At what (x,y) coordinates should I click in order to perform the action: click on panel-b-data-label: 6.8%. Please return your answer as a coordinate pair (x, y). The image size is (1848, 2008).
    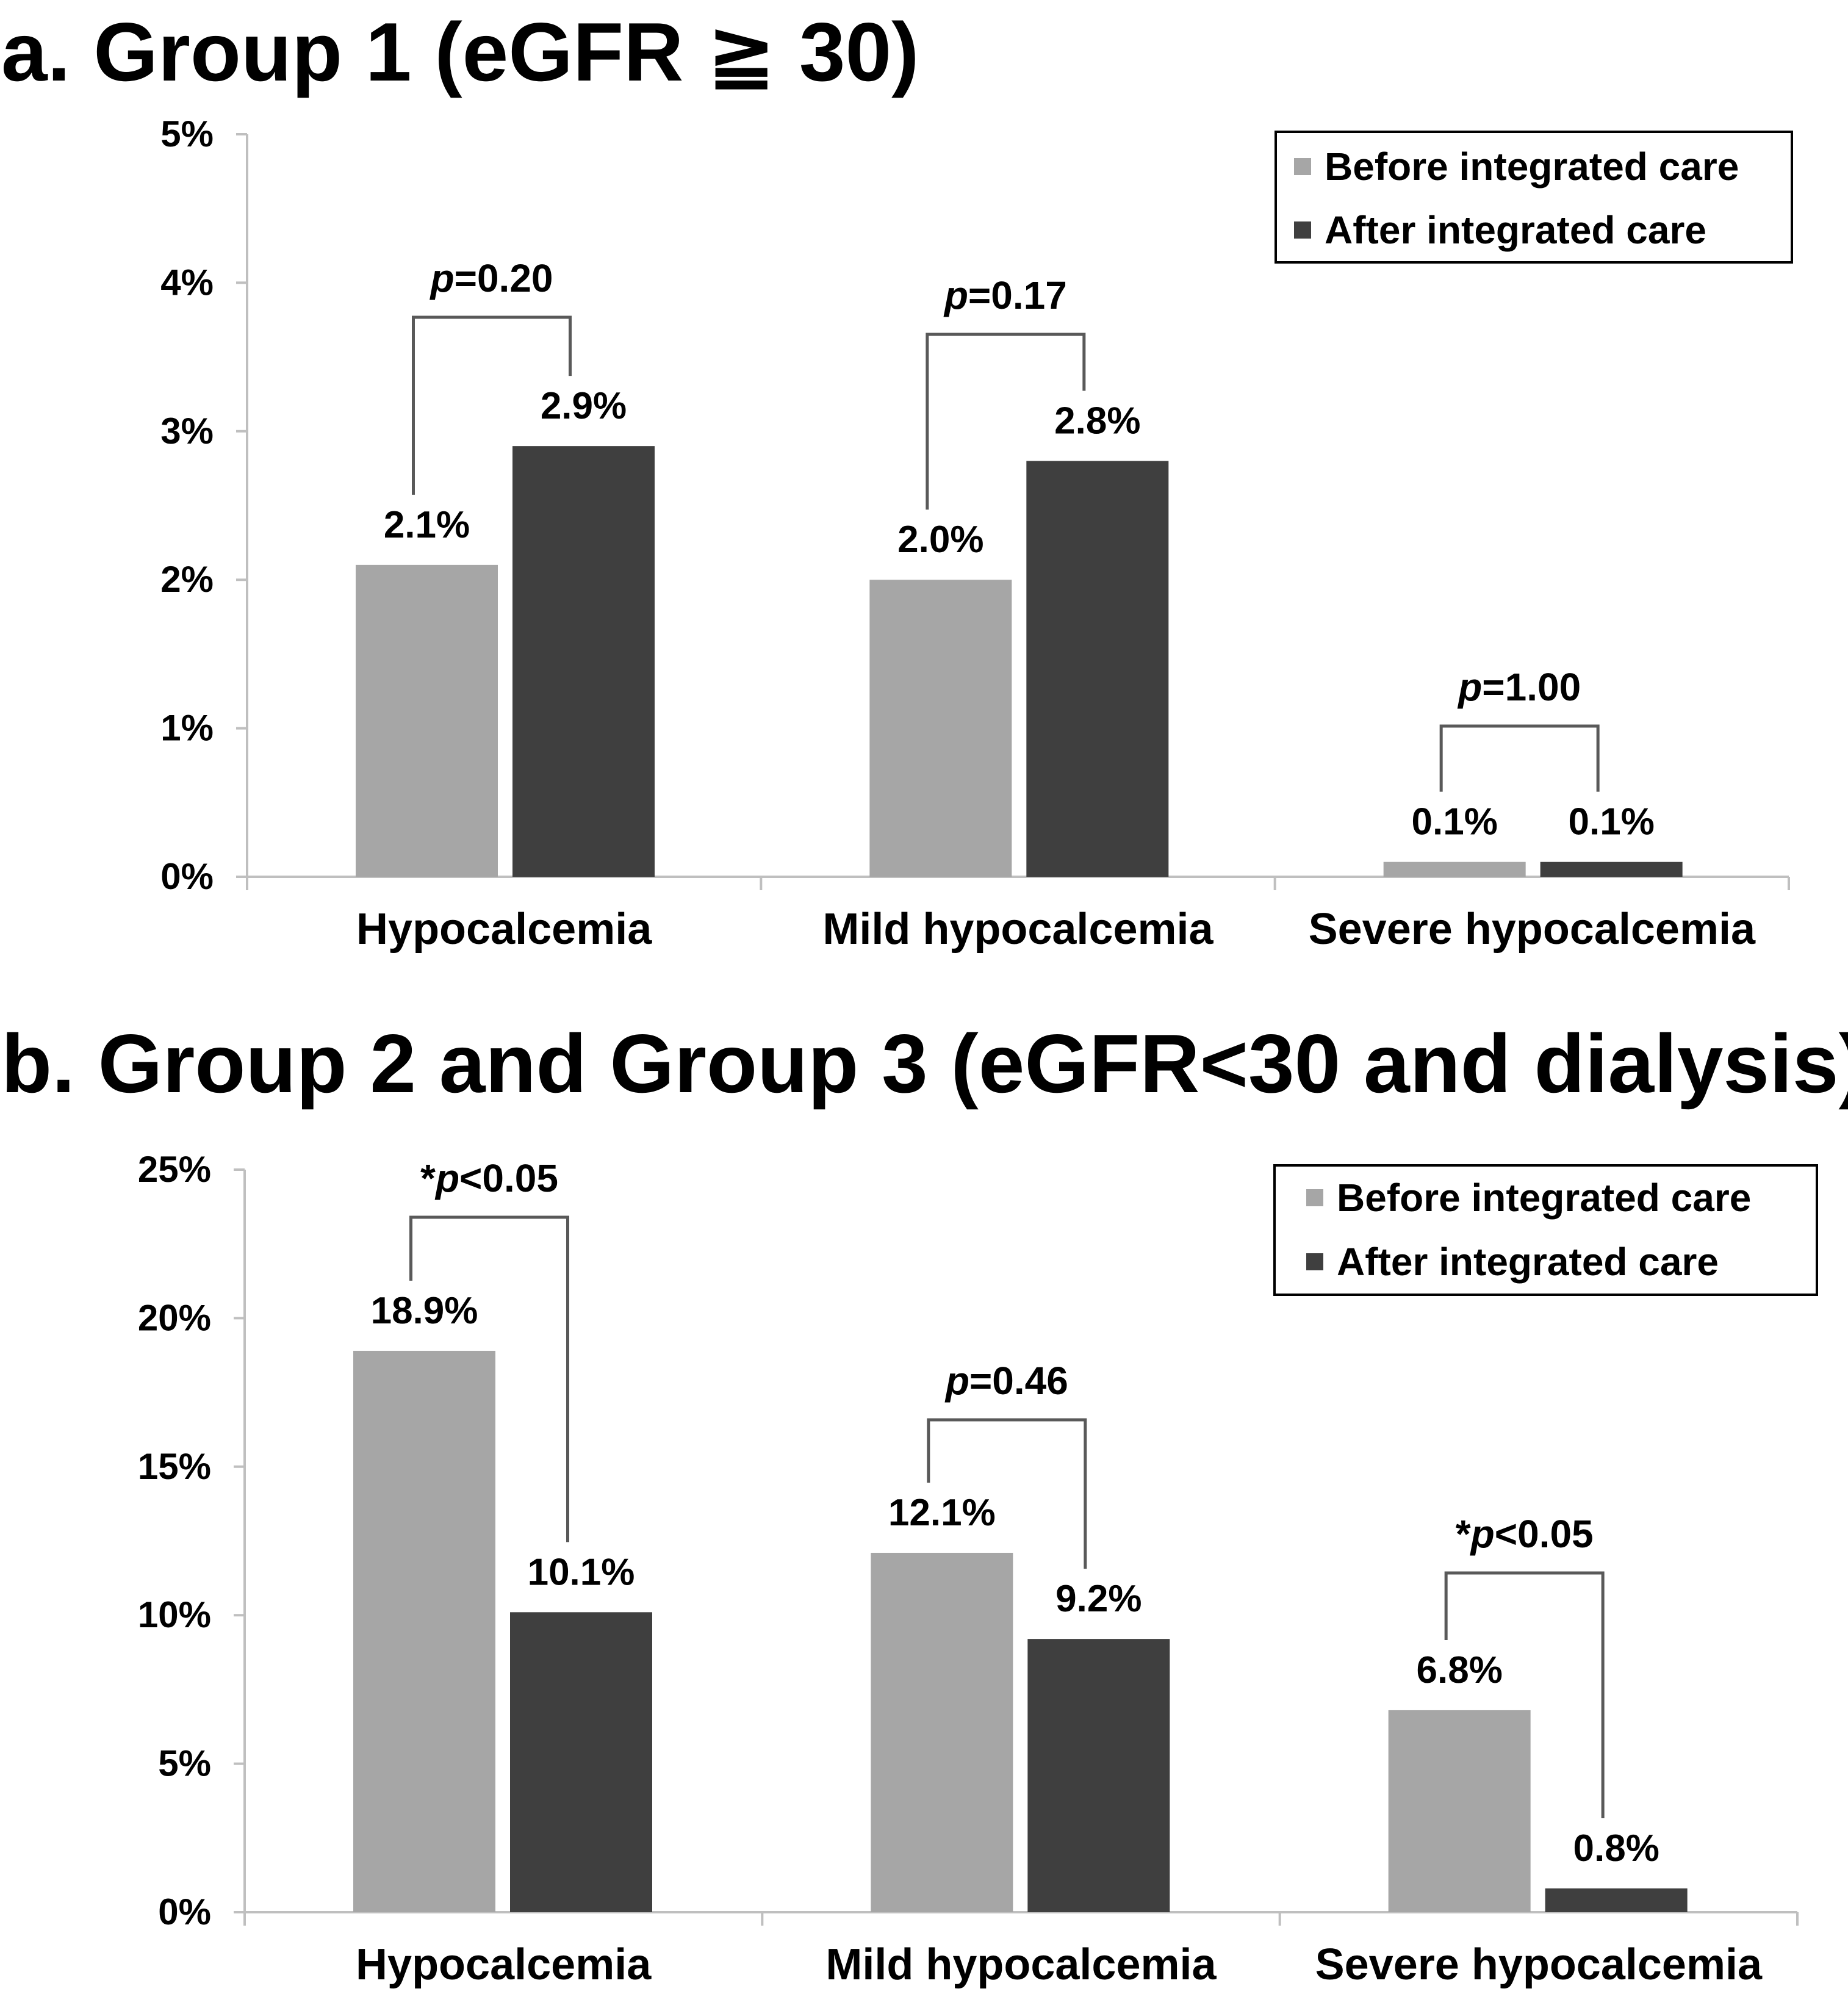
    Looking at the image, I should click on (1460, 1670).